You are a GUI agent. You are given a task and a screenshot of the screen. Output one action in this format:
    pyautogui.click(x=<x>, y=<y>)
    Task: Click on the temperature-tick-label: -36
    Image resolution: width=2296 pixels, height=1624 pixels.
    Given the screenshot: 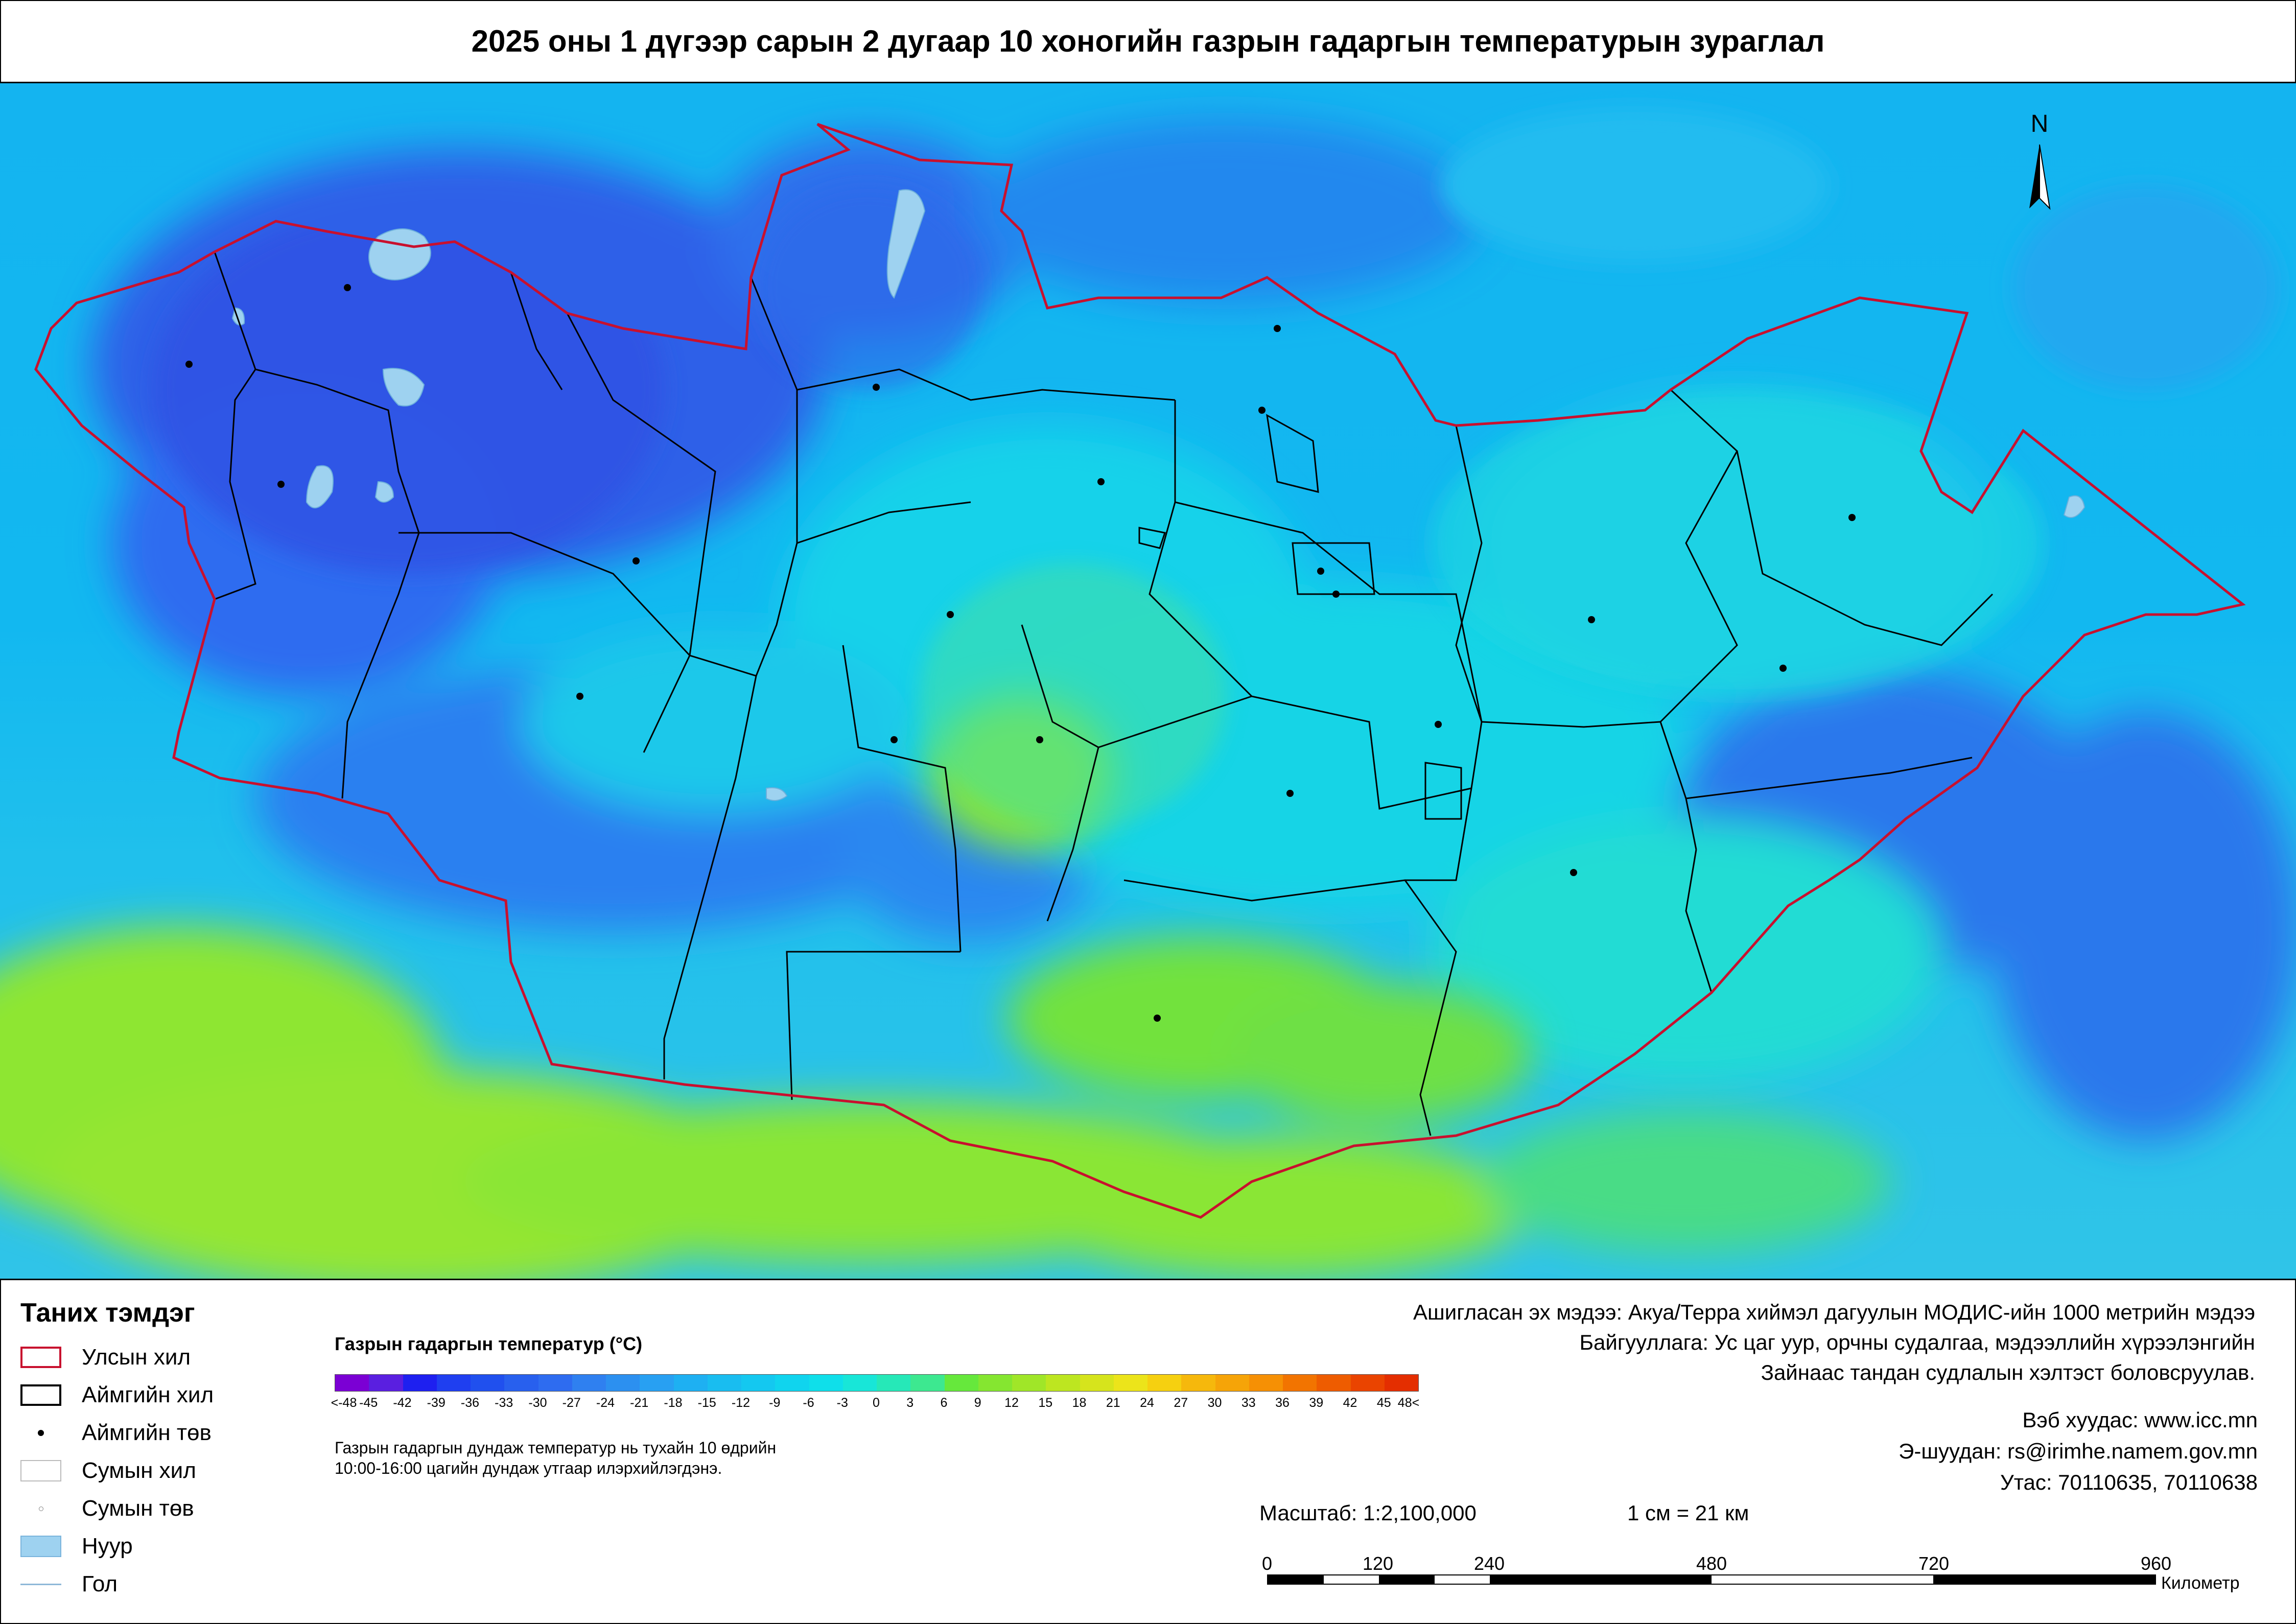 What is the action you would take?
    pyautogui.click(x=470, y=1403)
    